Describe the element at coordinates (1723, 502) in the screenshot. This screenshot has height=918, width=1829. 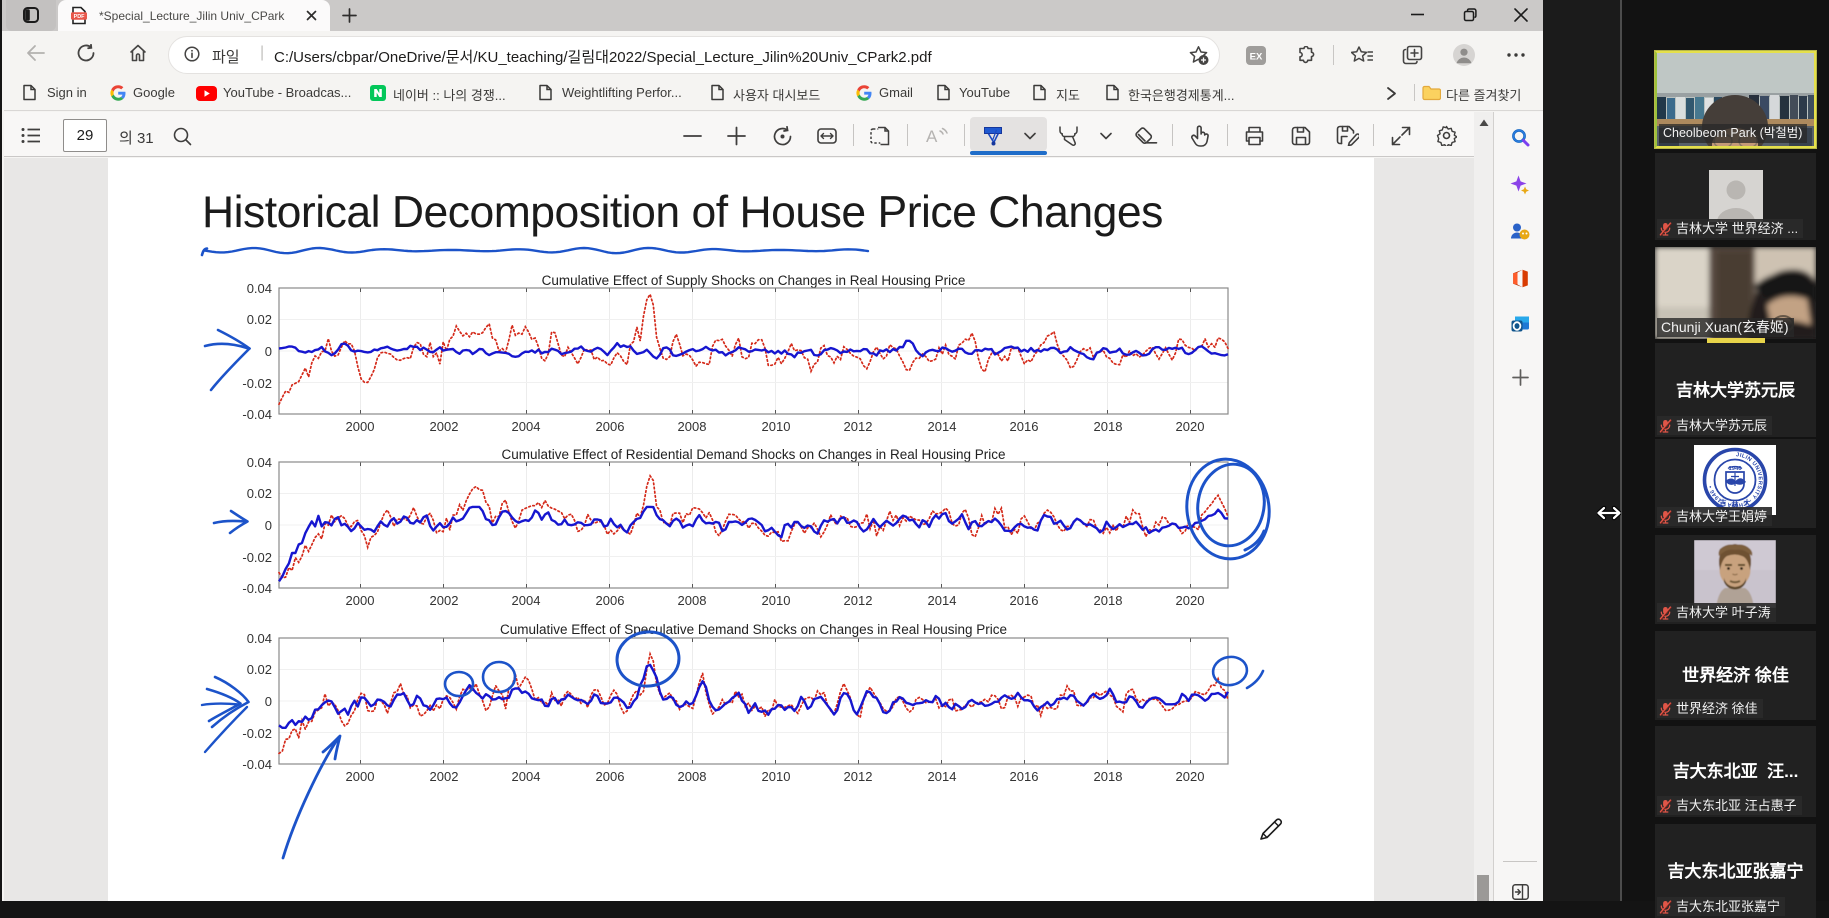
I see `svg-text: 吉` at that location.